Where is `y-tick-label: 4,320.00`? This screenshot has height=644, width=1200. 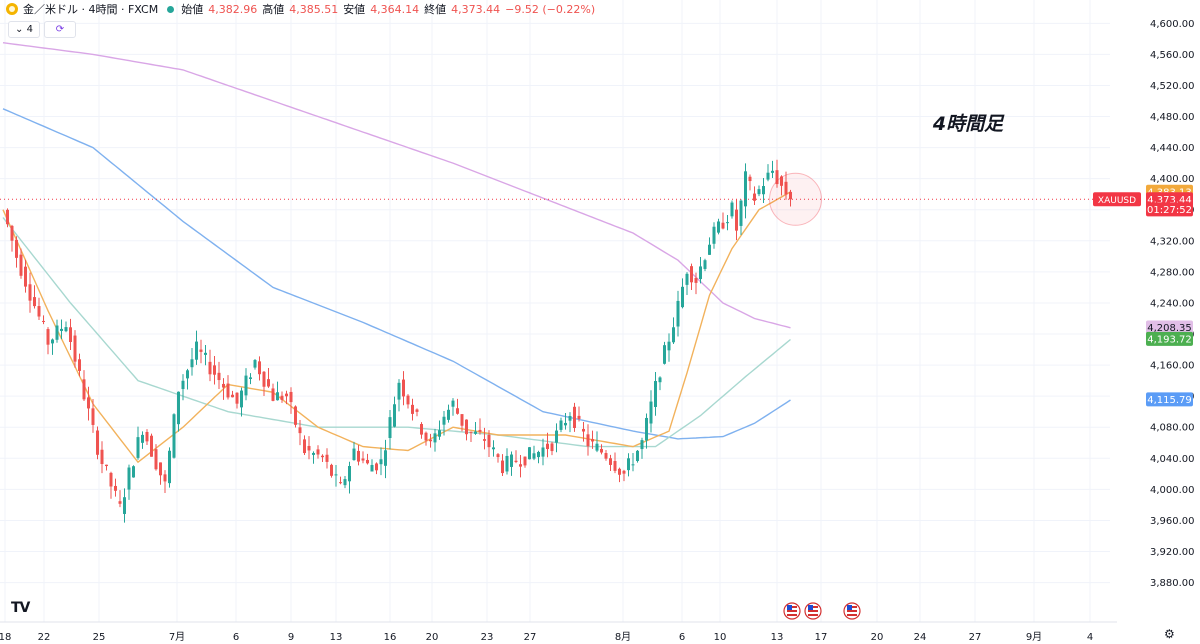
y-tick-label: 4,320.00 is located at coordinates (1172, 241).